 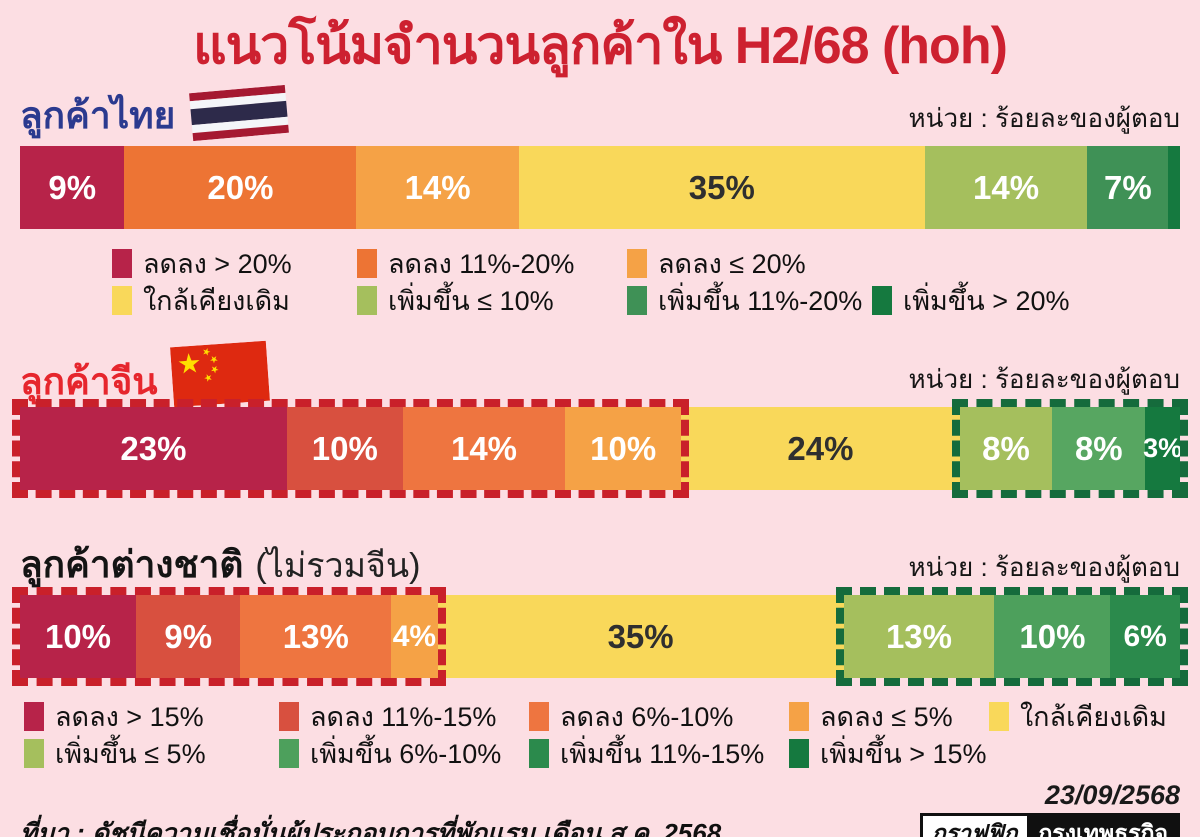 I want to click on legend-label: เพิ่มขึ้น > 15%, so click(x=903, y=754).